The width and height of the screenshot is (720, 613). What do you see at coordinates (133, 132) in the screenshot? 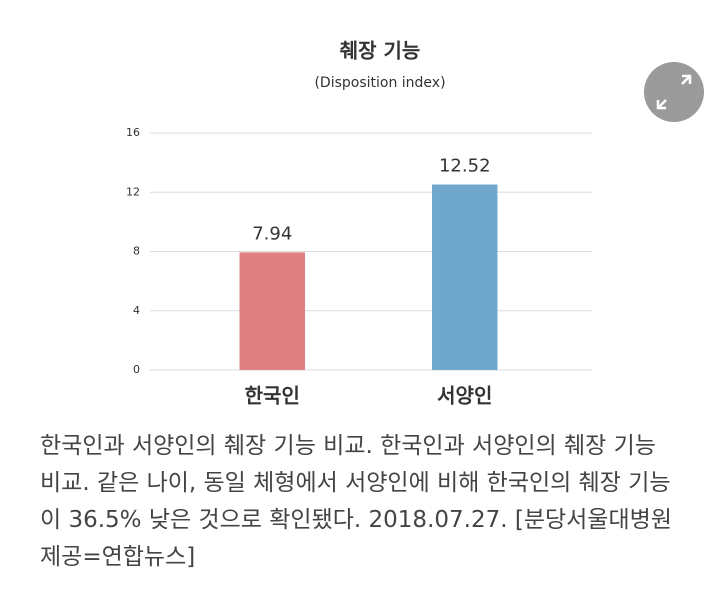
I see `y-tick-label: 16` at bounding box center [133, 132].